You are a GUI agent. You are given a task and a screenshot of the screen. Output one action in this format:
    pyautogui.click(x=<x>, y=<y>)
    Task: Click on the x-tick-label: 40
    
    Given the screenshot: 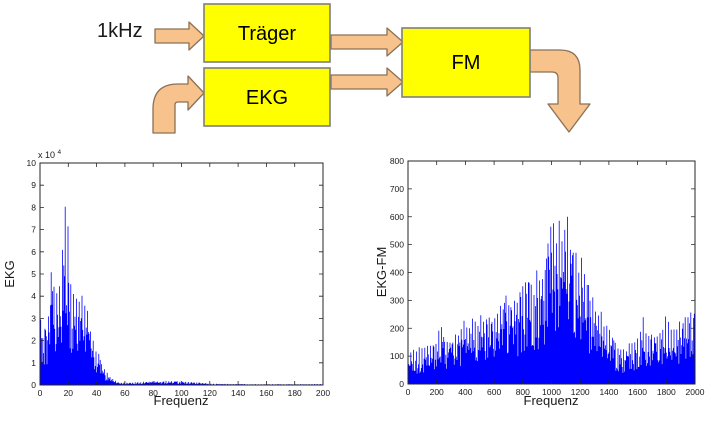 What is the action you would take?
    pyautogui.click(x=97, y=393)
    